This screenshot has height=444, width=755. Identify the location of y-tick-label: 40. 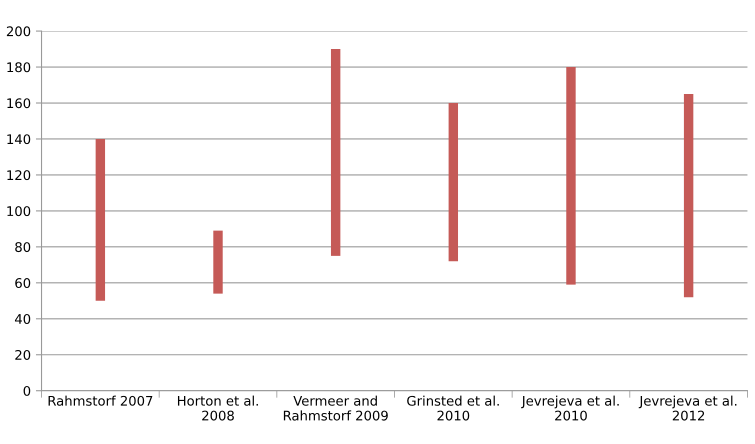
(22, 319).